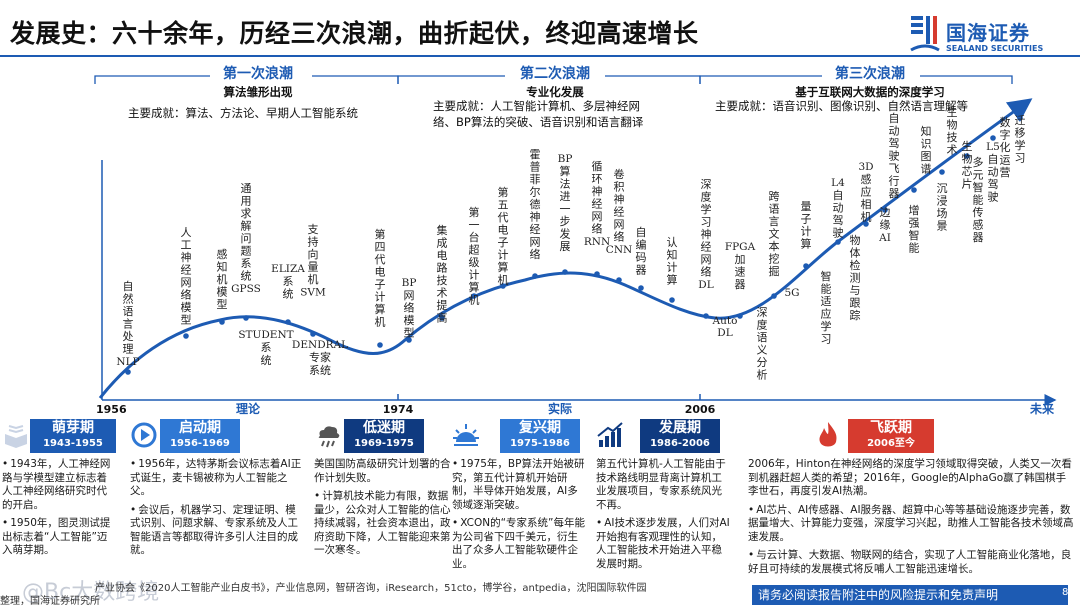  Describe the element at coordinates (995, 48) in the screenshot. I see `logo-name-en: SEALAND SECURITIES` at that location.